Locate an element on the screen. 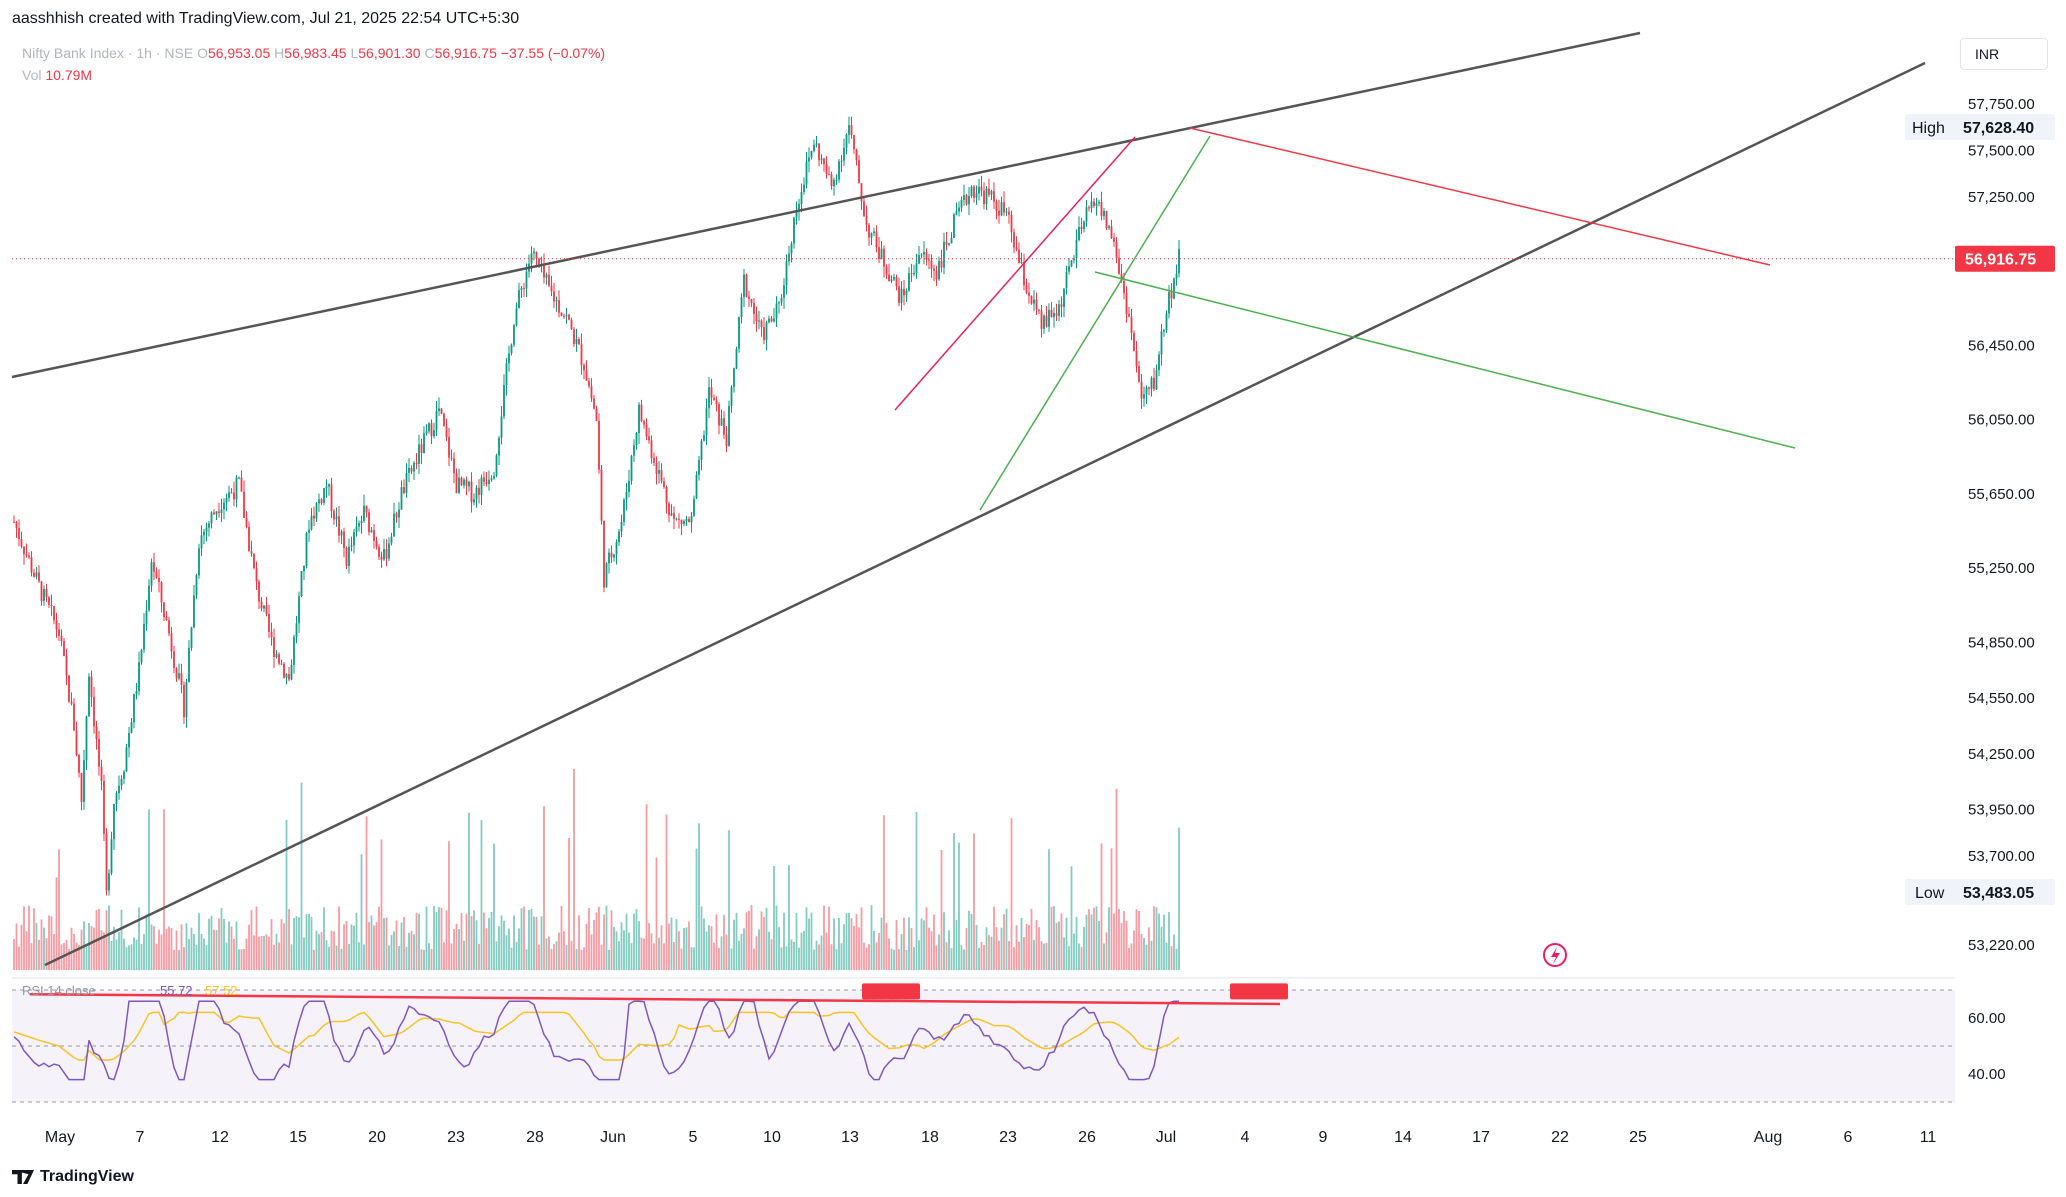  time-axis-label: 11 is located at coordinates (1928, 1137).